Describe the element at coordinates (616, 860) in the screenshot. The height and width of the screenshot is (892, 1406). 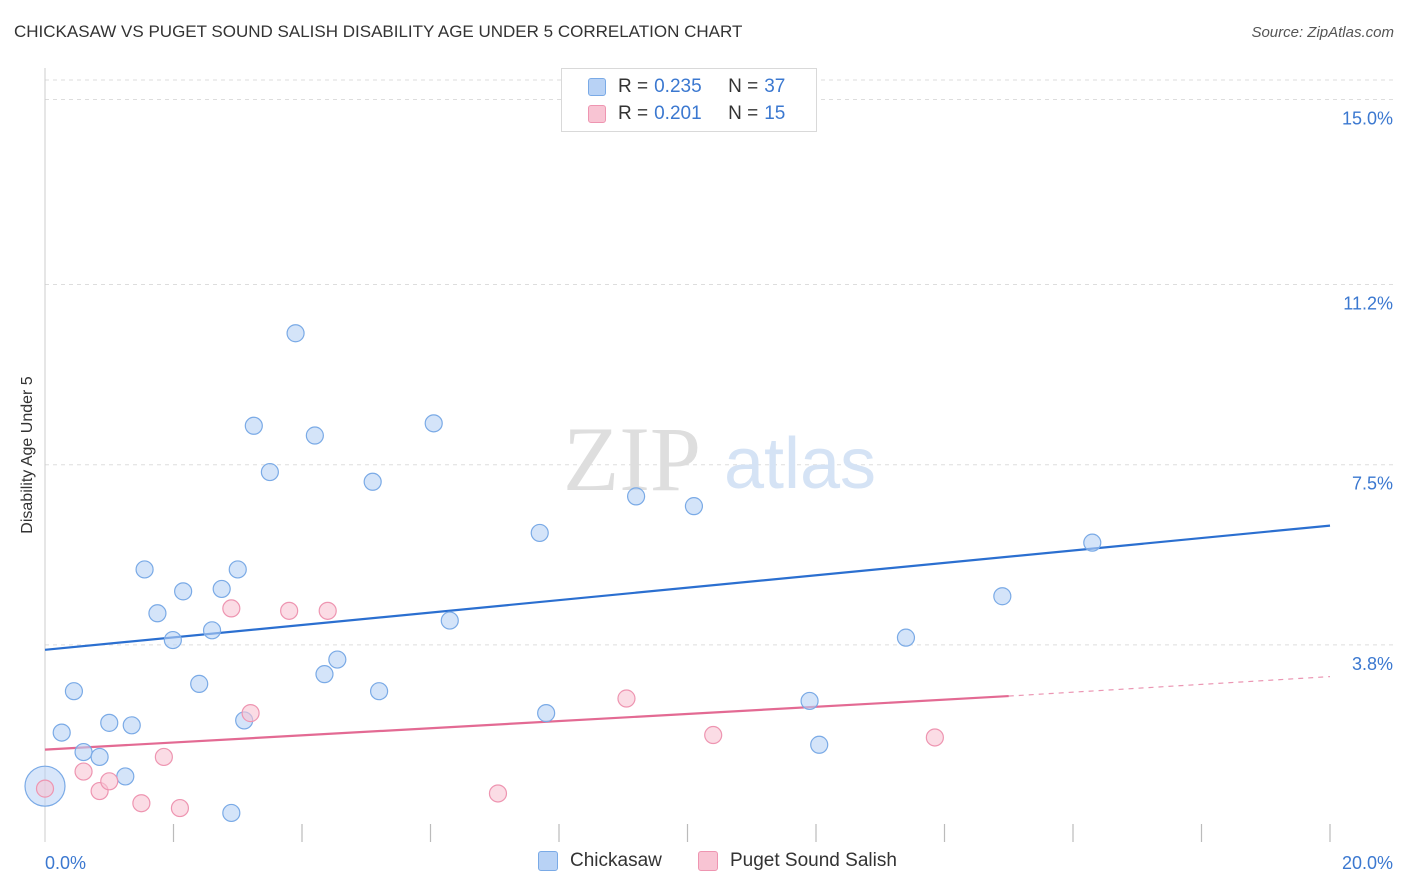
I see `chickasaw-legend-label: Chickasaw` at that location.